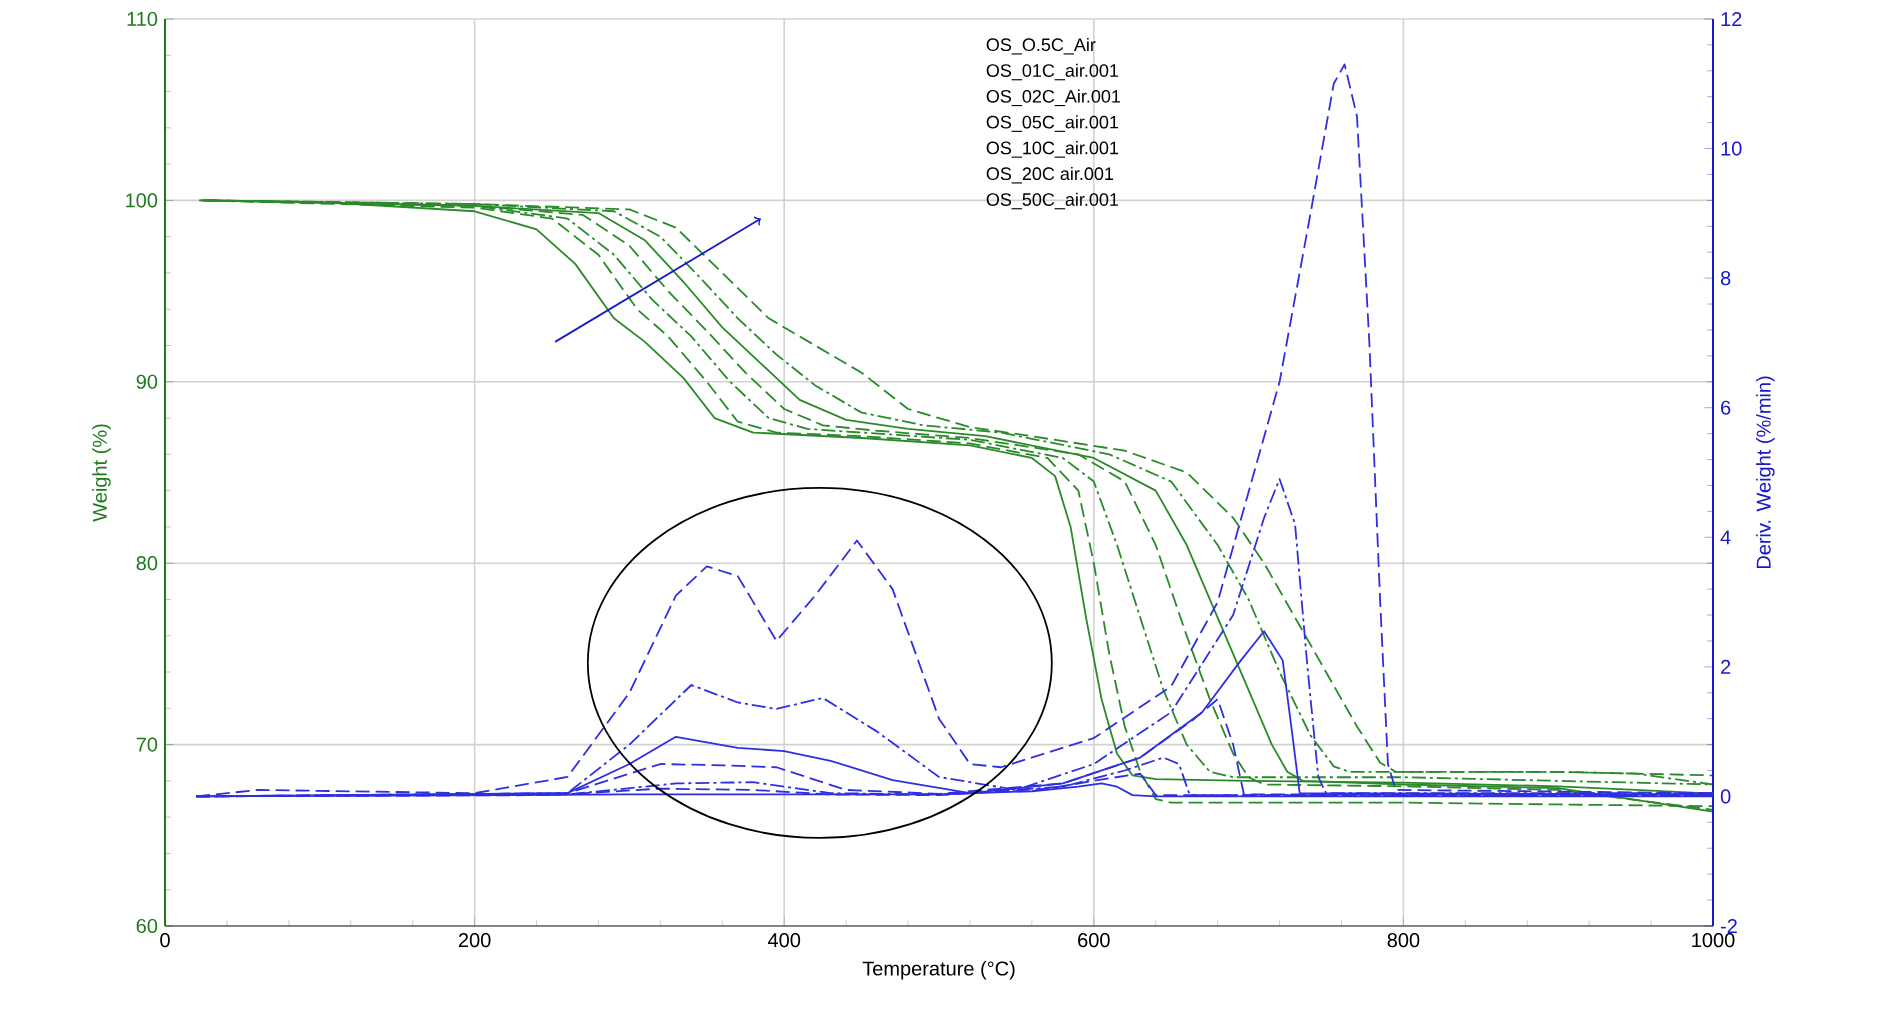  I want to click on y2-tick-label: 12, so click(1731, 19).